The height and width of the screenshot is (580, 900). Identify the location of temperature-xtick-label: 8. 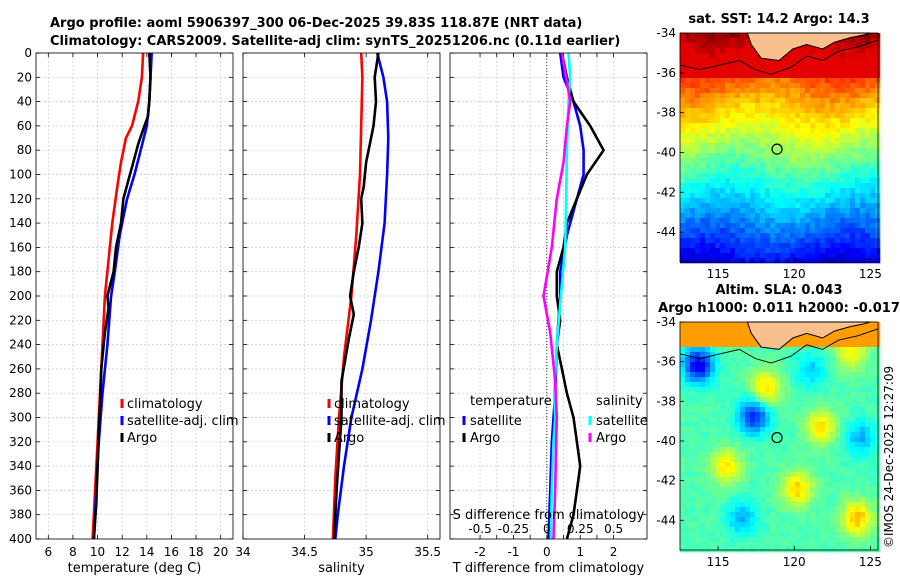
(73, 552).